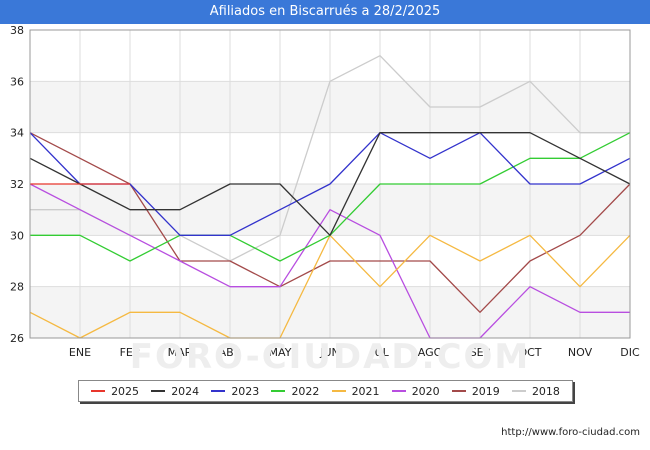  Describe the element at coordinates (325, 391) in the screenshot. I see `legend: 2025 2024 2023 2022 2021 2020 2019 2018` at that location.